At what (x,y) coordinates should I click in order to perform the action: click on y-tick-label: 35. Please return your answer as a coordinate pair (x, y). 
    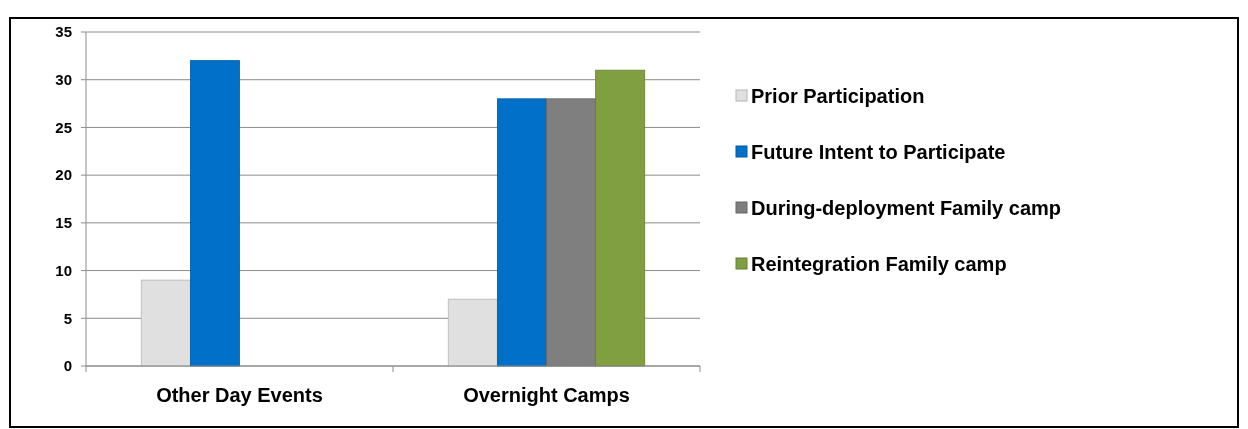
    Looking at the image, I should click on (63, 32).